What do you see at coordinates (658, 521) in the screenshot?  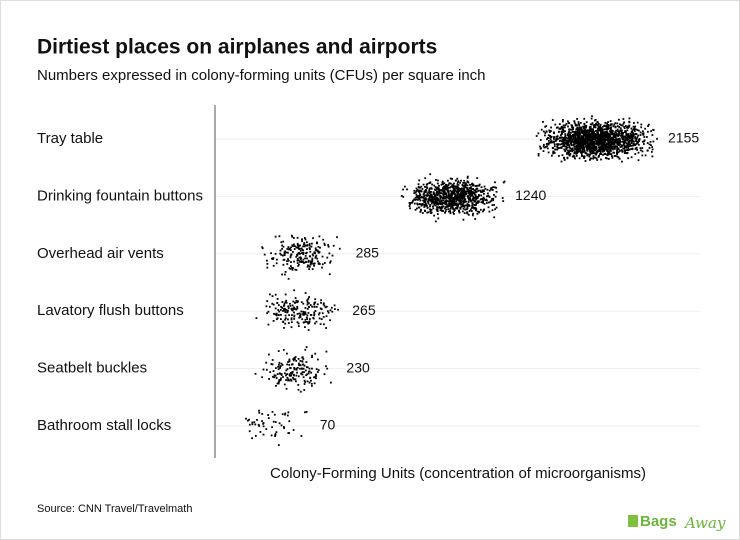 I see `logo-text: Bags` at bounding box center [658, 521].